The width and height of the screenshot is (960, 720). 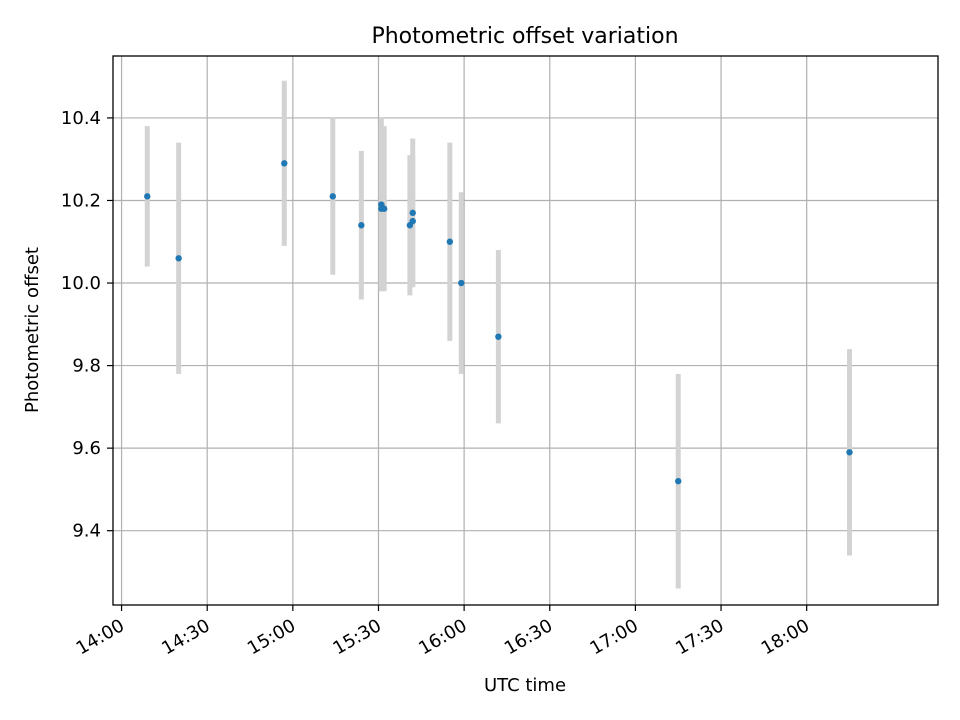 I want to click on x-tick-label: 18:00, so click(x=785, y=637).